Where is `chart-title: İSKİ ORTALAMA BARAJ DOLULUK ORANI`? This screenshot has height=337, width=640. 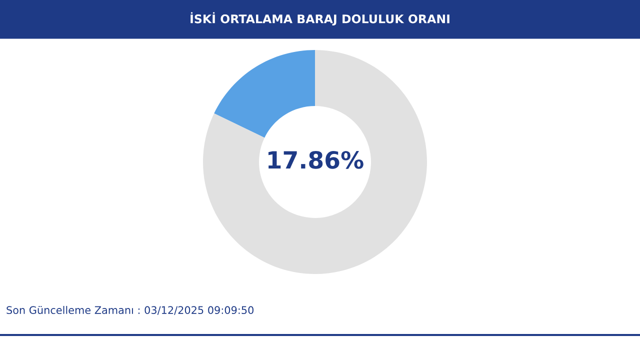
chart-title: İSKİ ORTALAMA BARAJ DOLULUK ORANI is located at coordinates (320, 19).